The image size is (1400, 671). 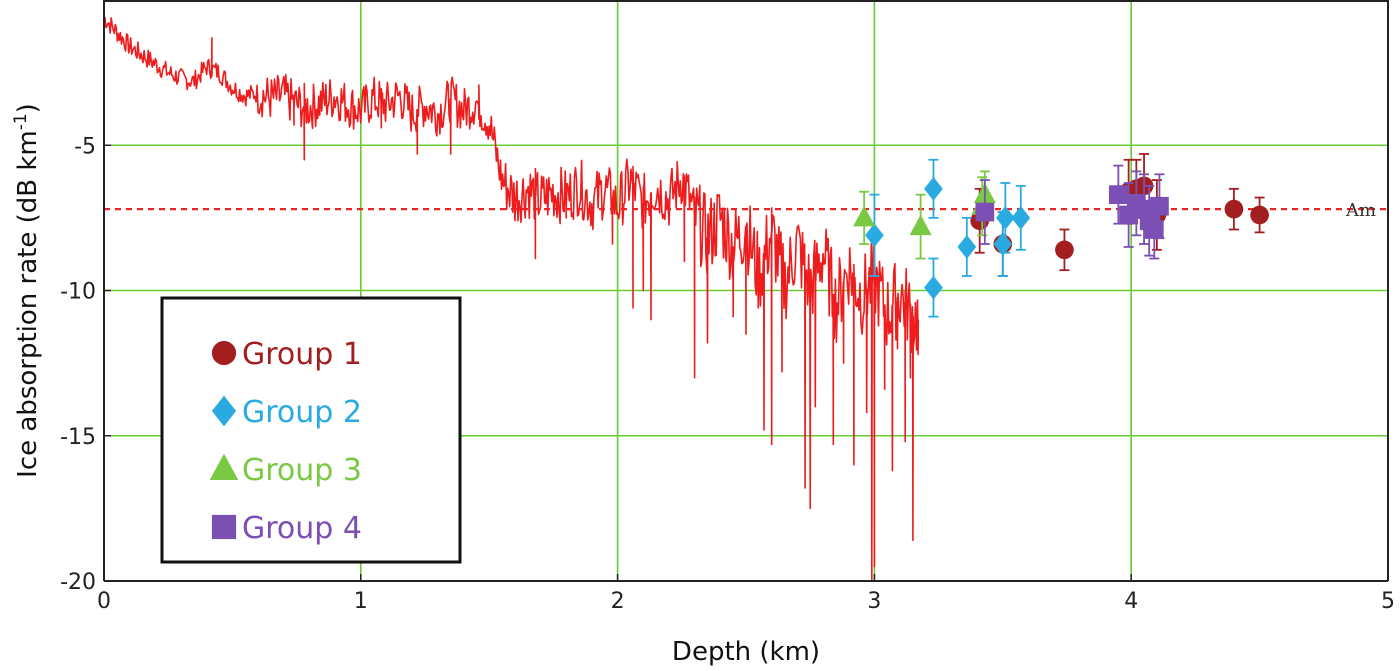 What do you see at coordinates (746, 652) in the screenshot?
I see `x-axis-title: Depth (km)` at bounding box center [746, 652].